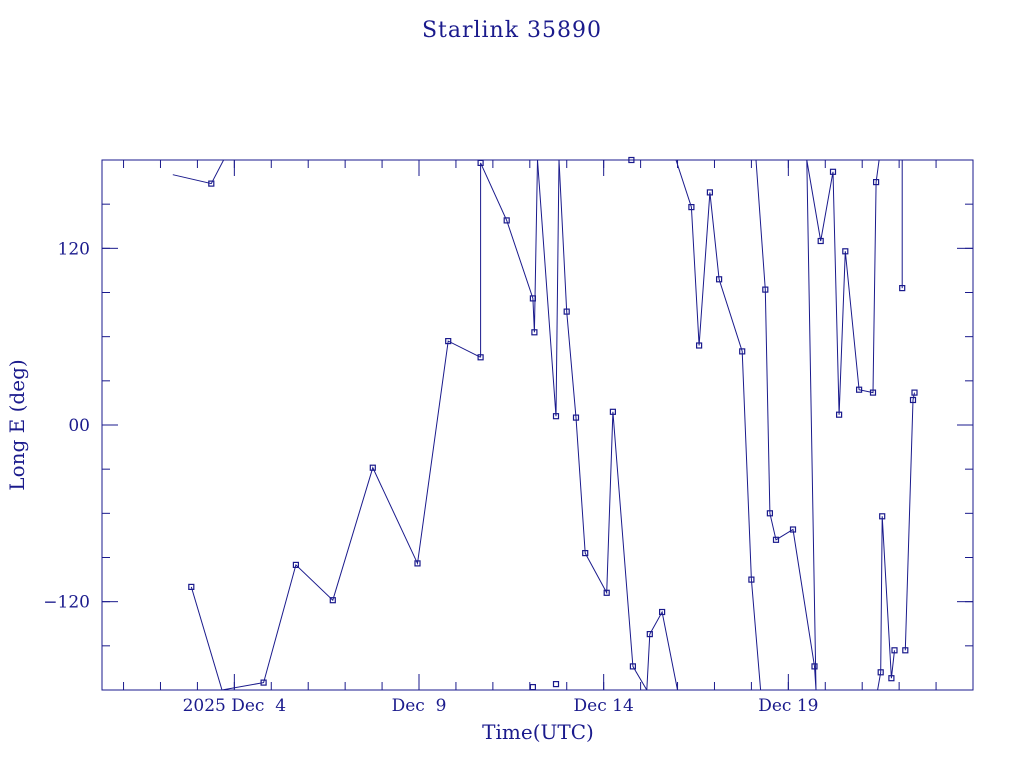  I want to click on x-tick-label: Dec 9, so click(419, 706).